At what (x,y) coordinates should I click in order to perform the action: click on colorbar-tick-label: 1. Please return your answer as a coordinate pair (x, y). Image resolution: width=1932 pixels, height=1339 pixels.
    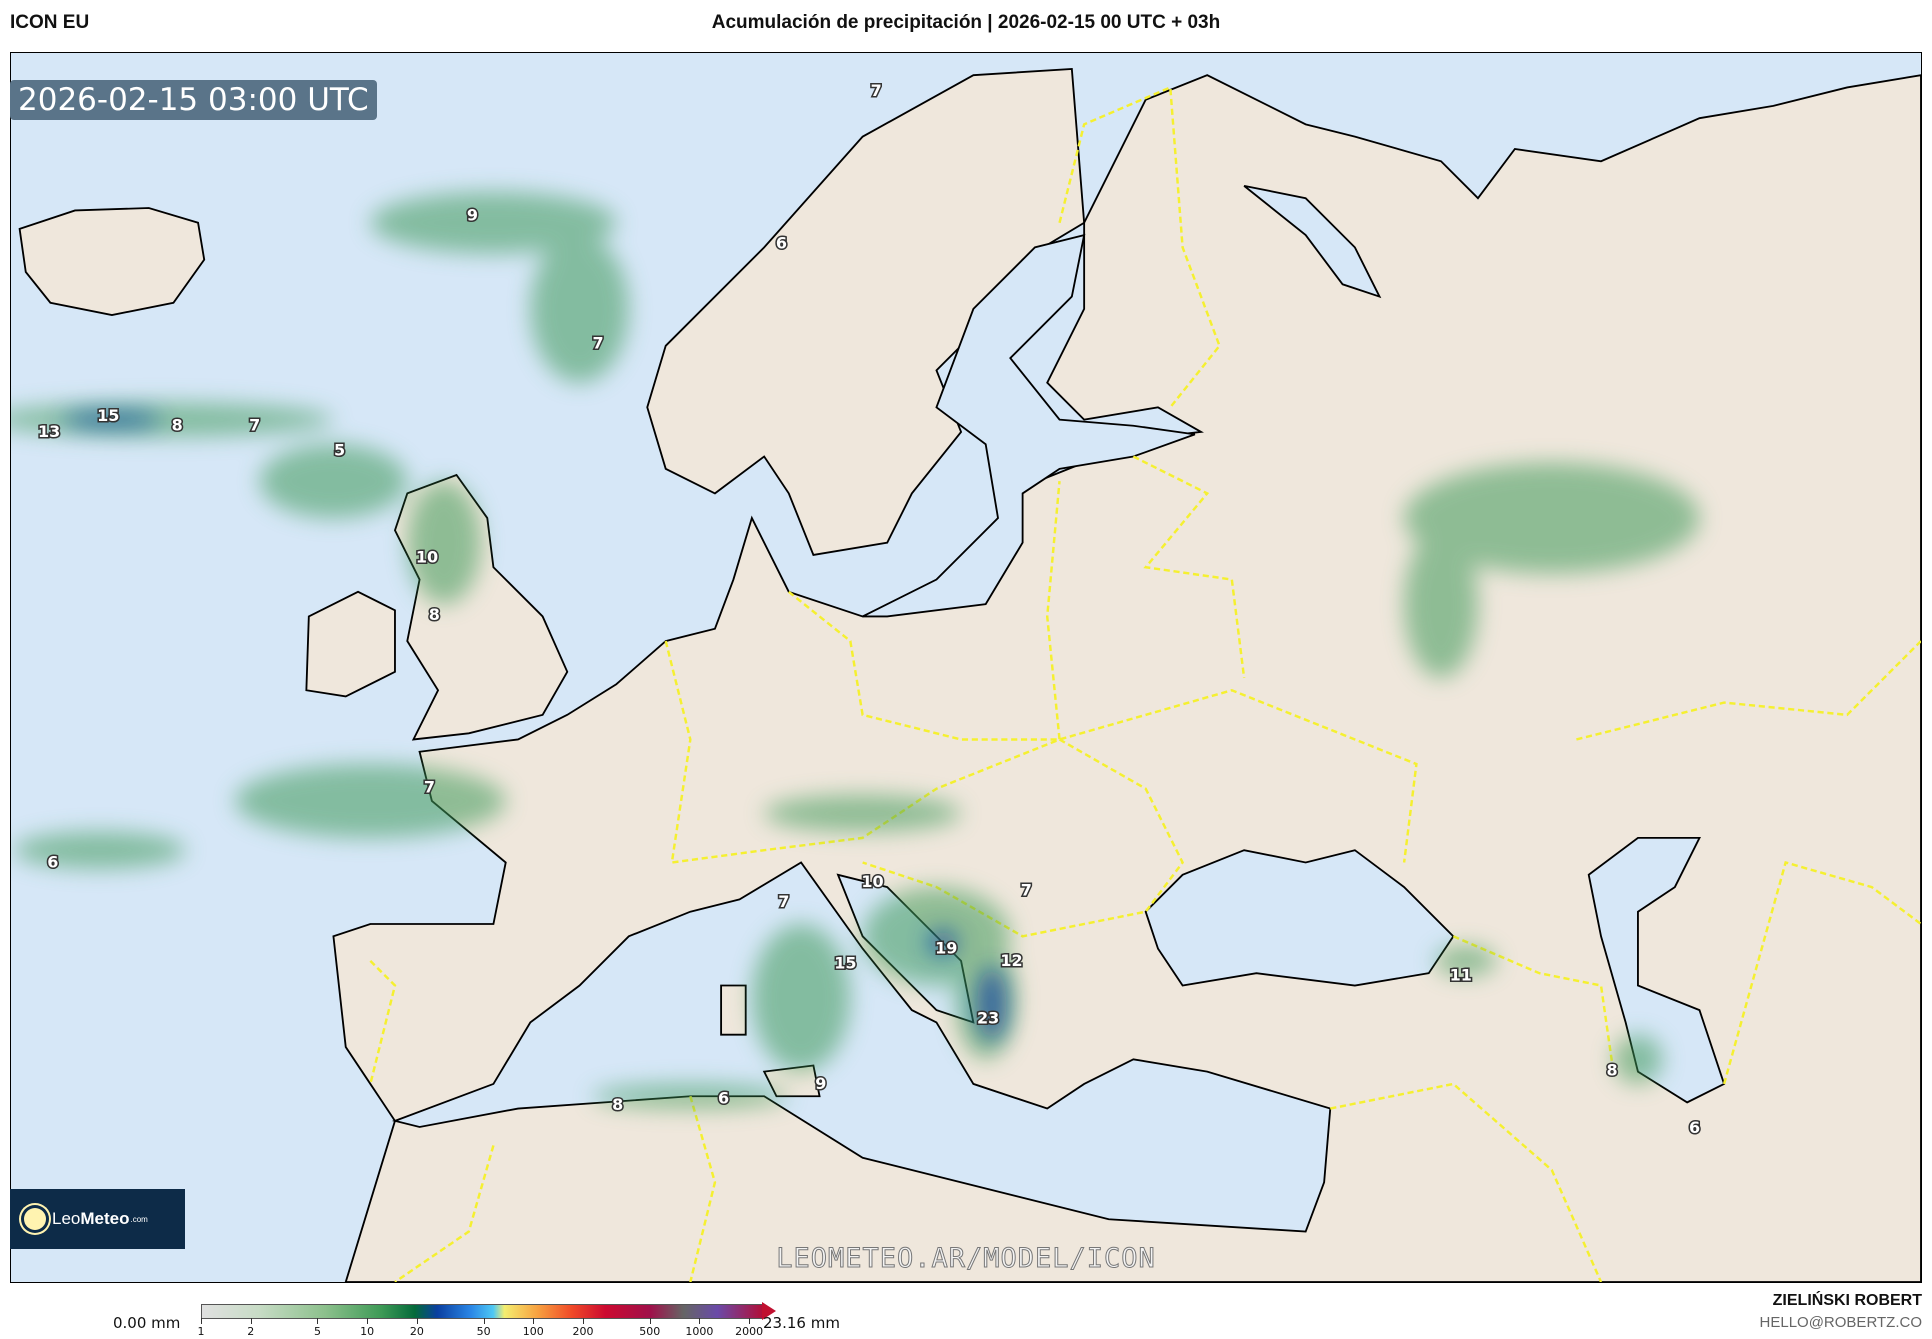
    Looking at the image, I should click on (201, 1331).